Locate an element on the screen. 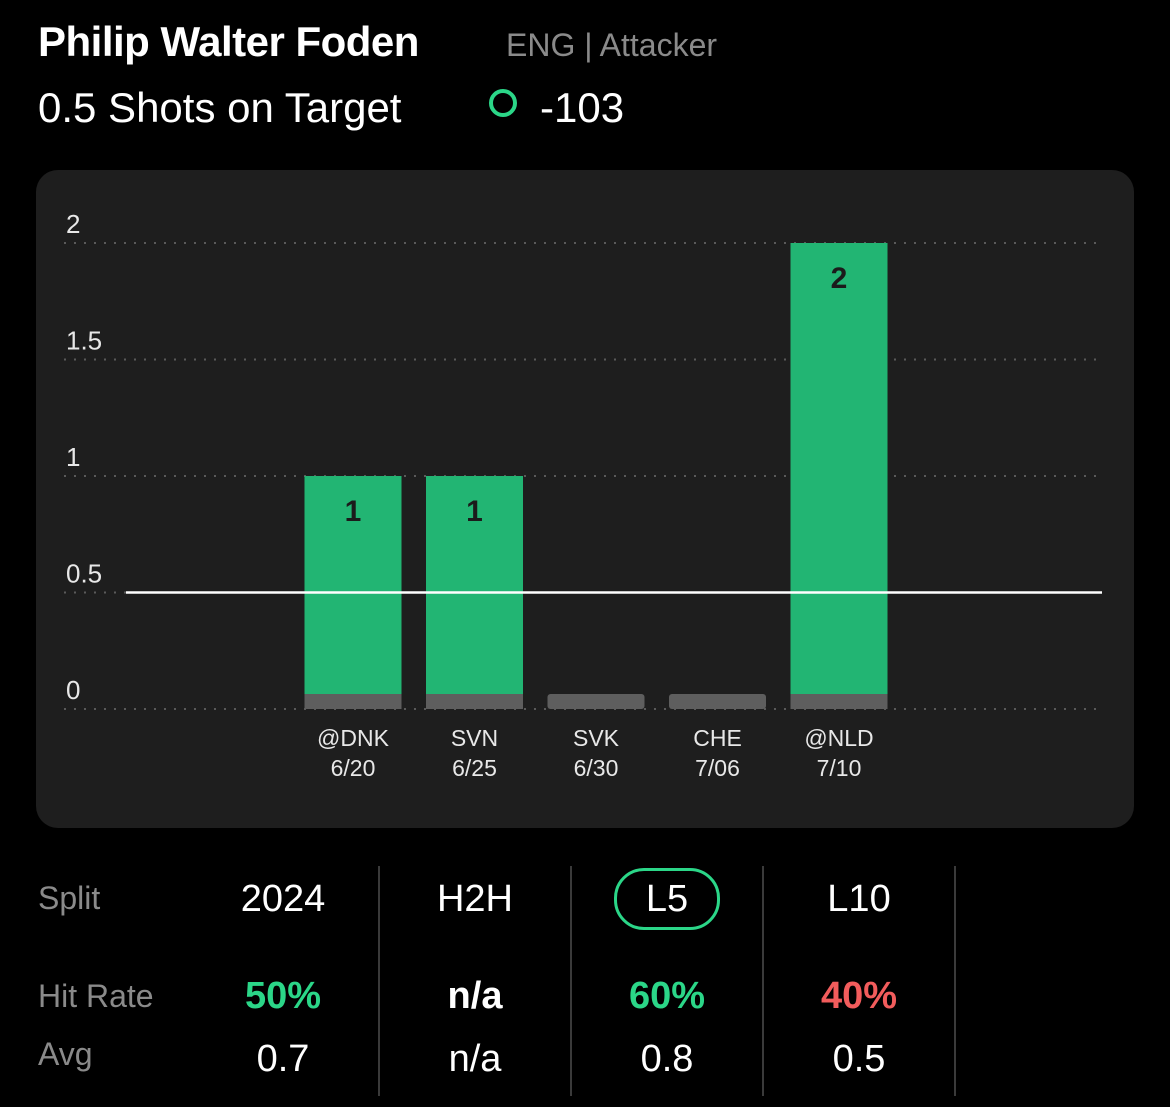 The width and height of the screenshot is (1170, 1107). split-tab-l10: L10 is located at coordinates (859, 899).